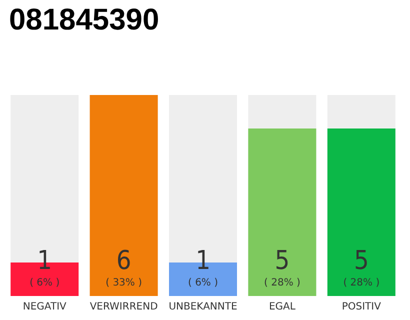 Image resolution: width=410 pixels, height=320 pixels. I want to click on x-tick-label: EGAL, so click(282, 307).